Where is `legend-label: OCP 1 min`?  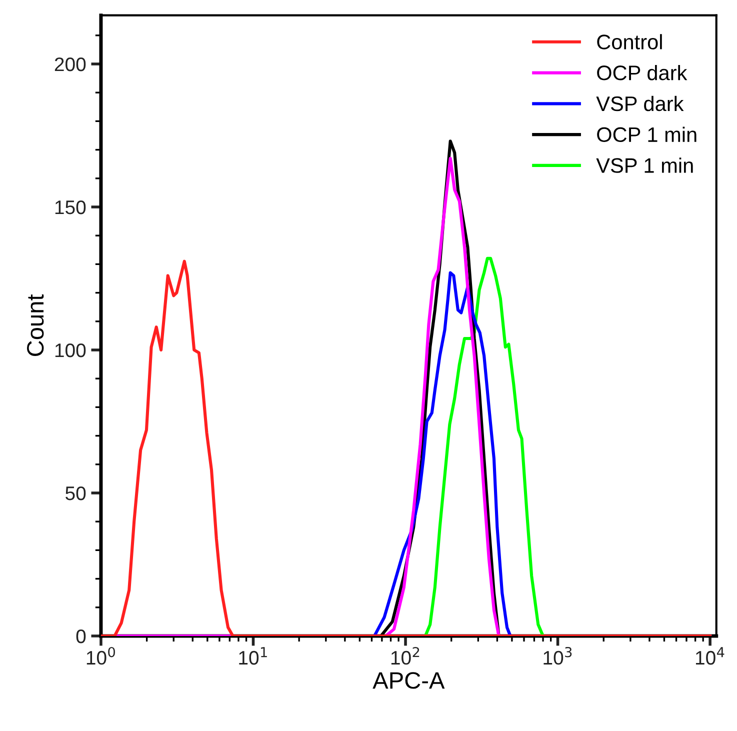 legend-label: OCP 1 min is located at coordinates (646, 134).